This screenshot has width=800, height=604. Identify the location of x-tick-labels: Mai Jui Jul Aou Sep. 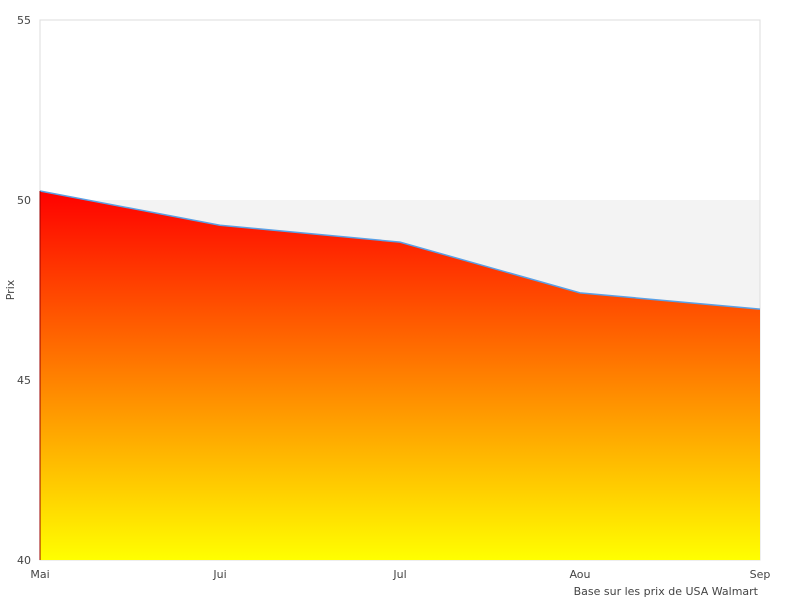
(400, 574).